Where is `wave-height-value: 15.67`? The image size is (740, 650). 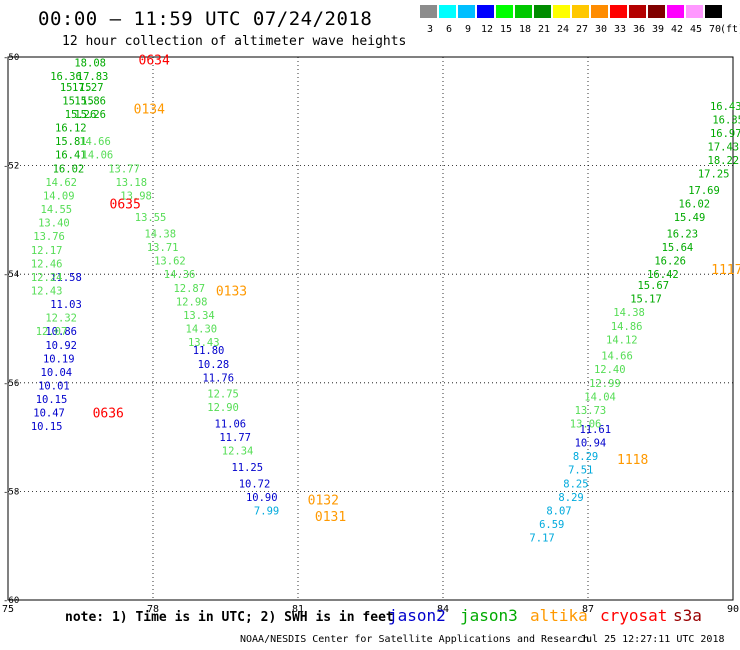 wave-height-value: 15.67 is located at coordinates (653, 286).